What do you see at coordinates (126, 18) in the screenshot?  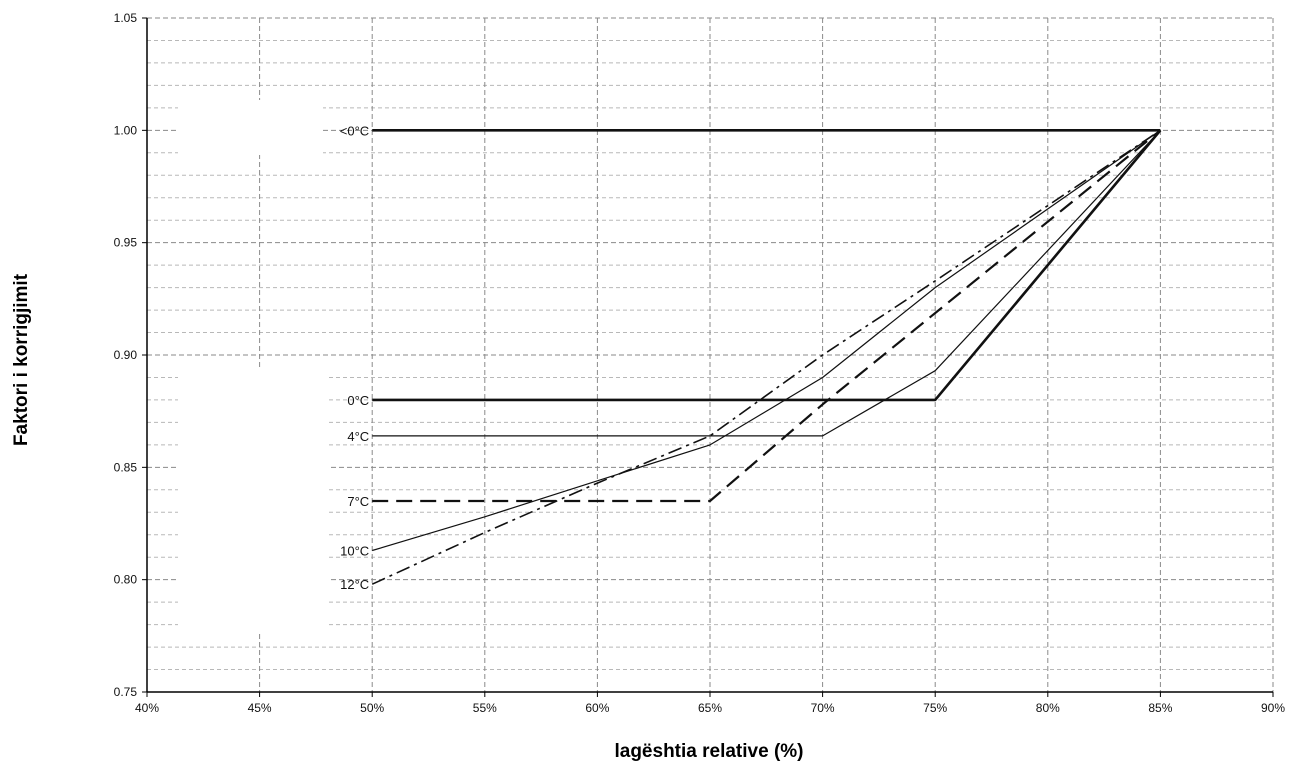 I see `y-tick-label: 1.05` at bounding box center [126, 18].